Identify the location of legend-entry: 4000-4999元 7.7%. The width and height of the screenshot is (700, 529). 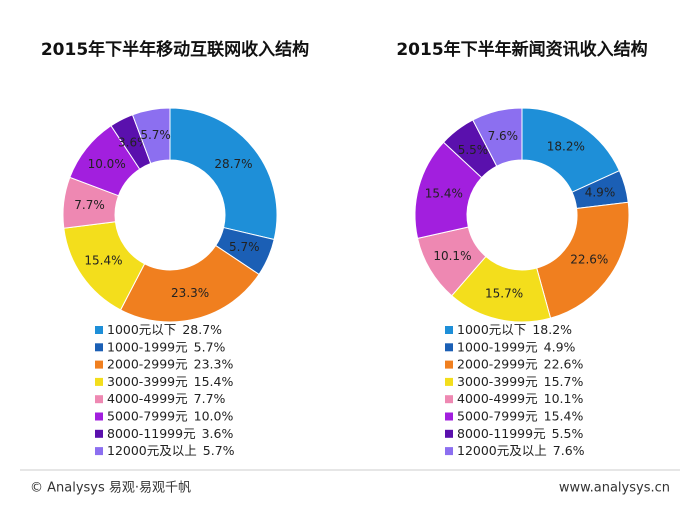
(166, 398).